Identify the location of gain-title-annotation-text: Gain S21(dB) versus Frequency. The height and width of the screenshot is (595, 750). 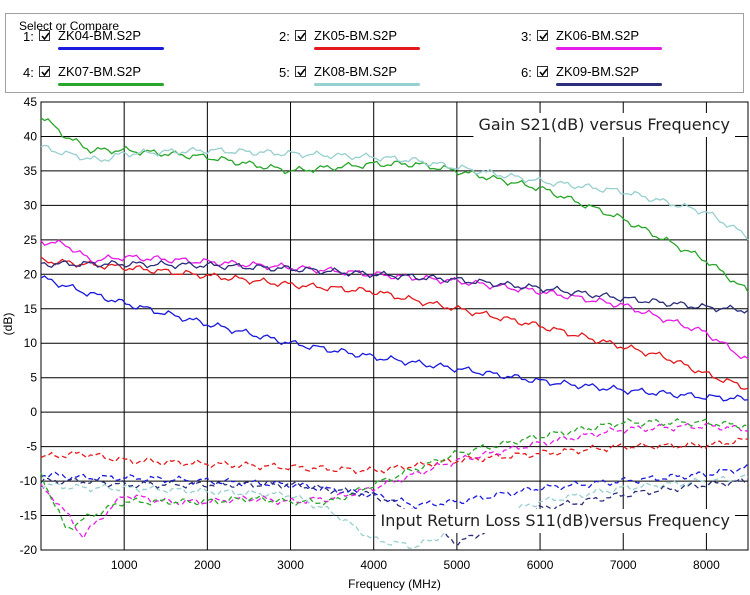
(604, 124).